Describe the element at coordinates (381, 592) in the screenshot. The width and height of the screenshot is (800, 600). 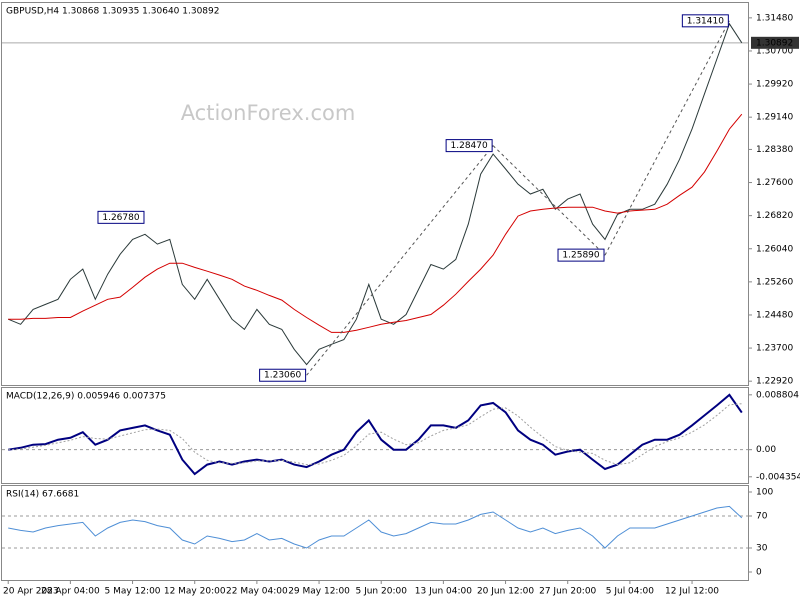
I see `x-tick-label: 5 Jun 20:00` at that location.